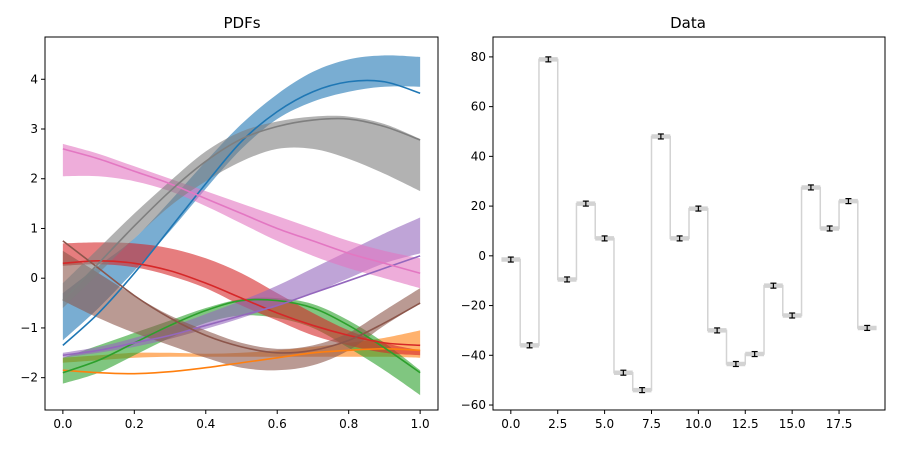 The height and width of the screenshot is (450, 900). Describe the element at coordinates (676, 420) in the screenshot. I see `data-x-axis: 0.0 2.5 5.0 7.5 10.0 12.5 15.0 17.5` at that location.